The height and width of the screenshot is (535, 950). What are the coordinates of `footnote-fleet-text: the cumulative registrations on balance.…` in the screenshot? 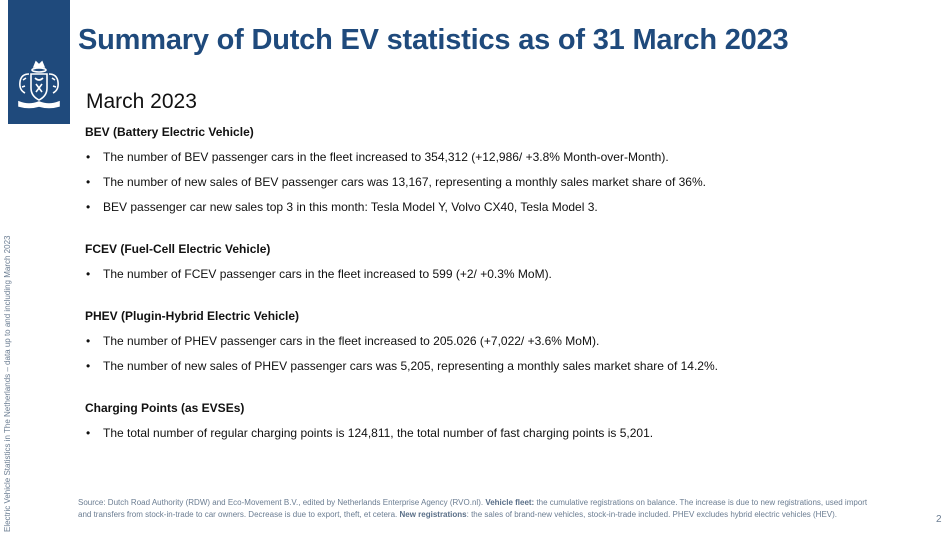 It's located at (473, 508).